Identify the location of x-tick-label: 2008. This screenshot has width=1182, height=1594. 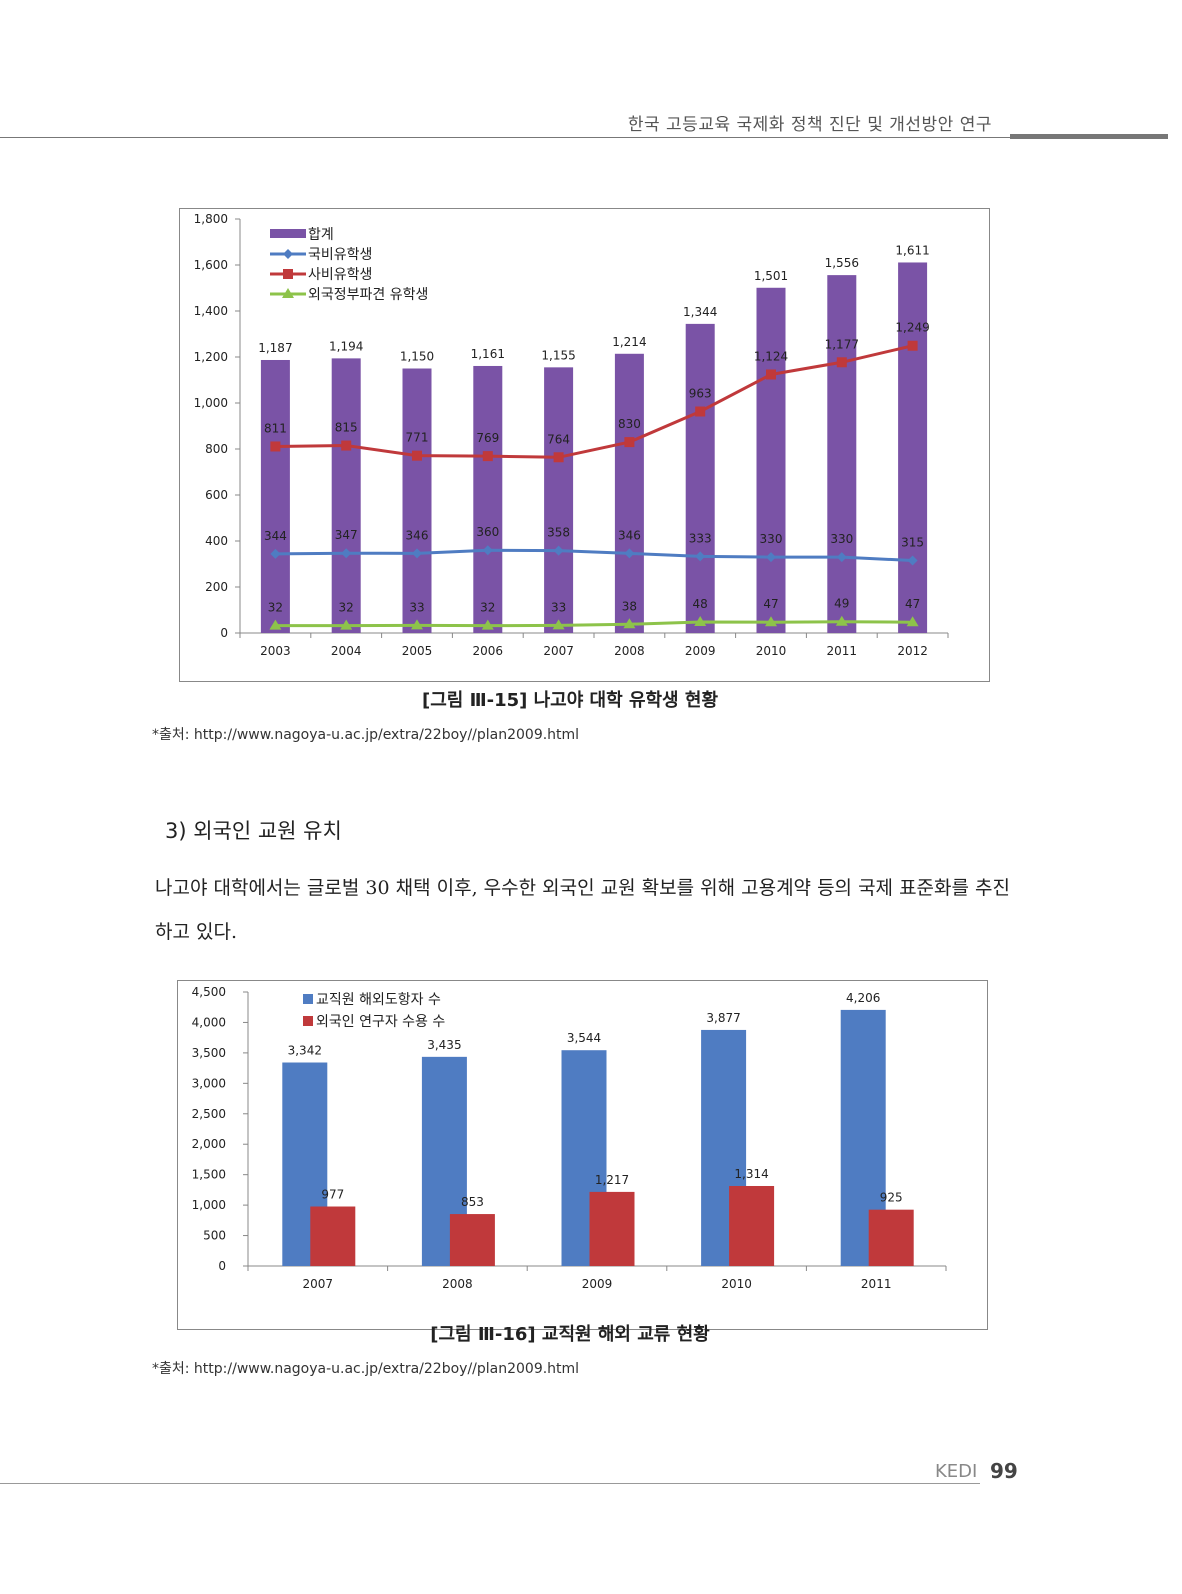
(457, 1284).